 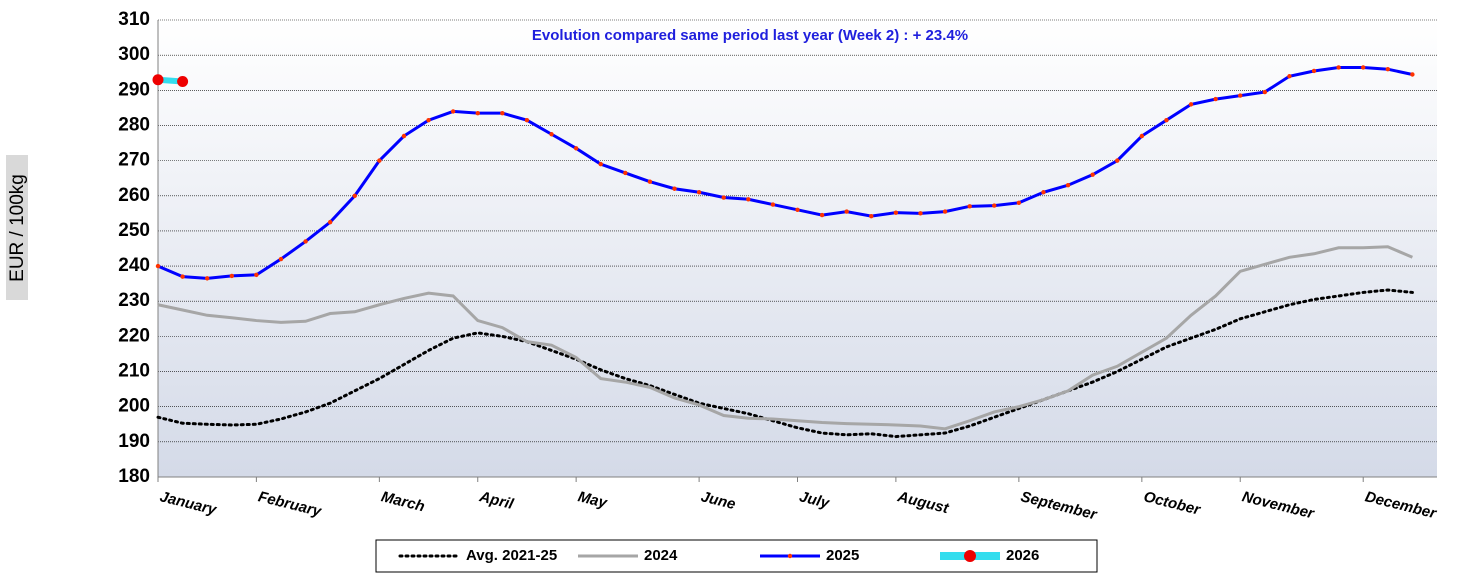 I want to click on x-tick-label: April, so click(x=496, y=500).